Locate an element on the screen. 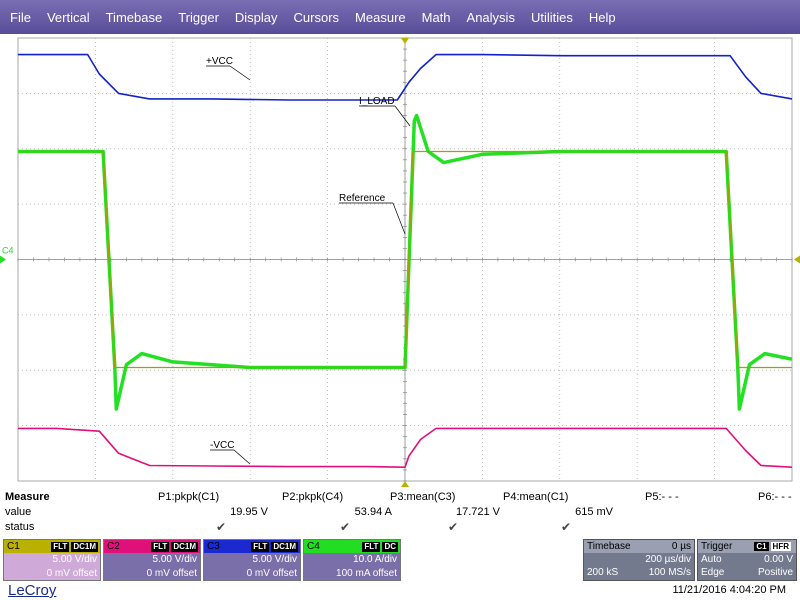 The height and width of the screenshot is (600, 800). param-name-1: P1:pkpk(C1) is located at coordinates (189, 497).